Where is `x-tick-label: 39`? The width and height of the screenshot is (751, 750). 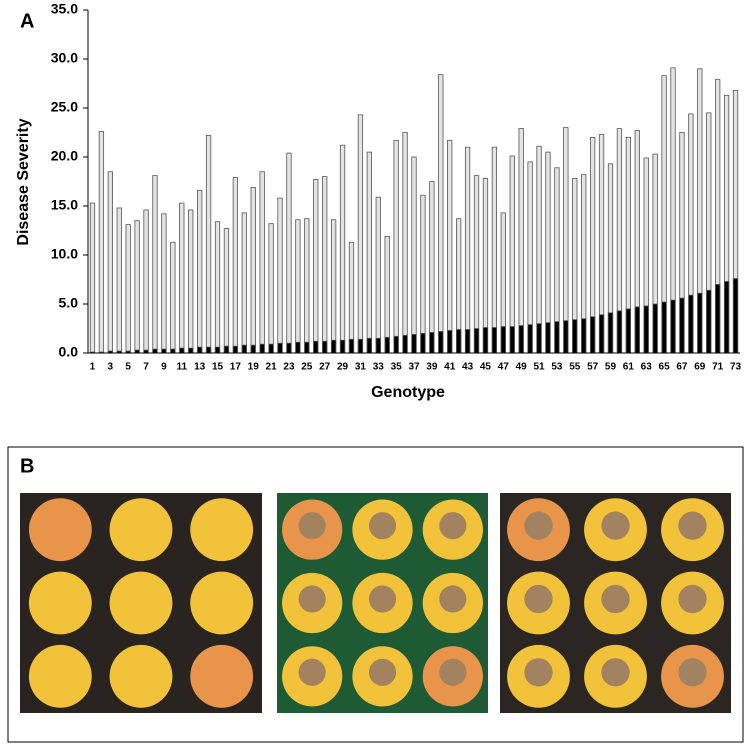 x-tick-label: 39 is located at coordinates (432, 367).